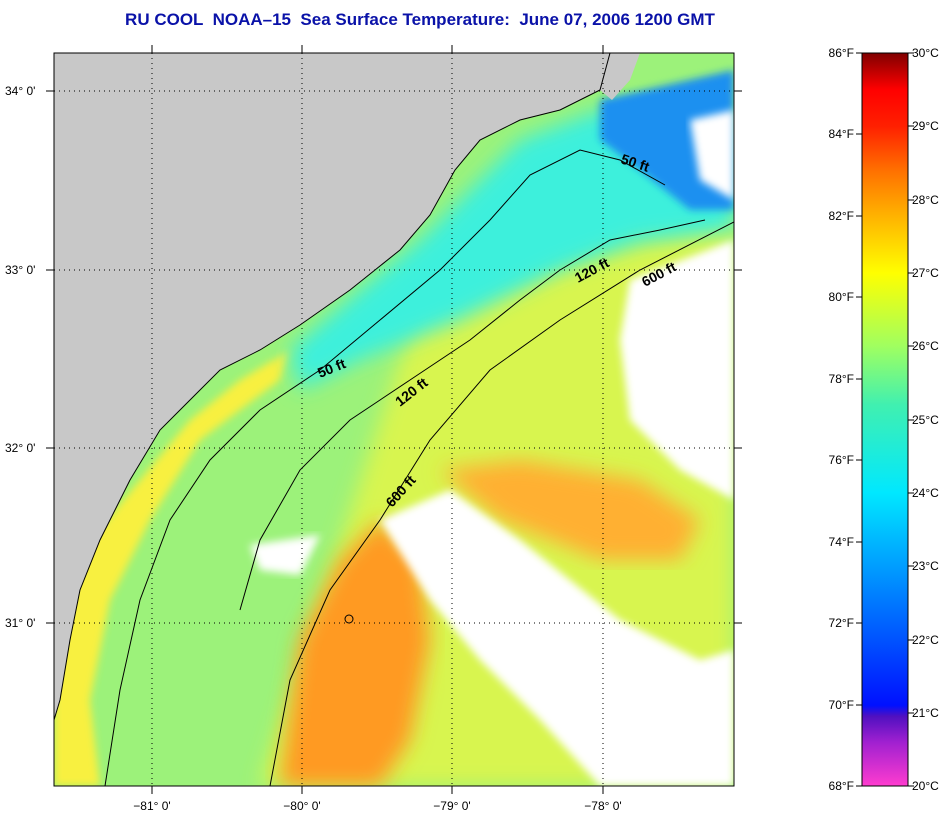 The image size is (952, 817). What do you see at coordinates (925, 126) in the screenshot?
I see `cb-c-29: 29°C` at bounding box center [925, 126].